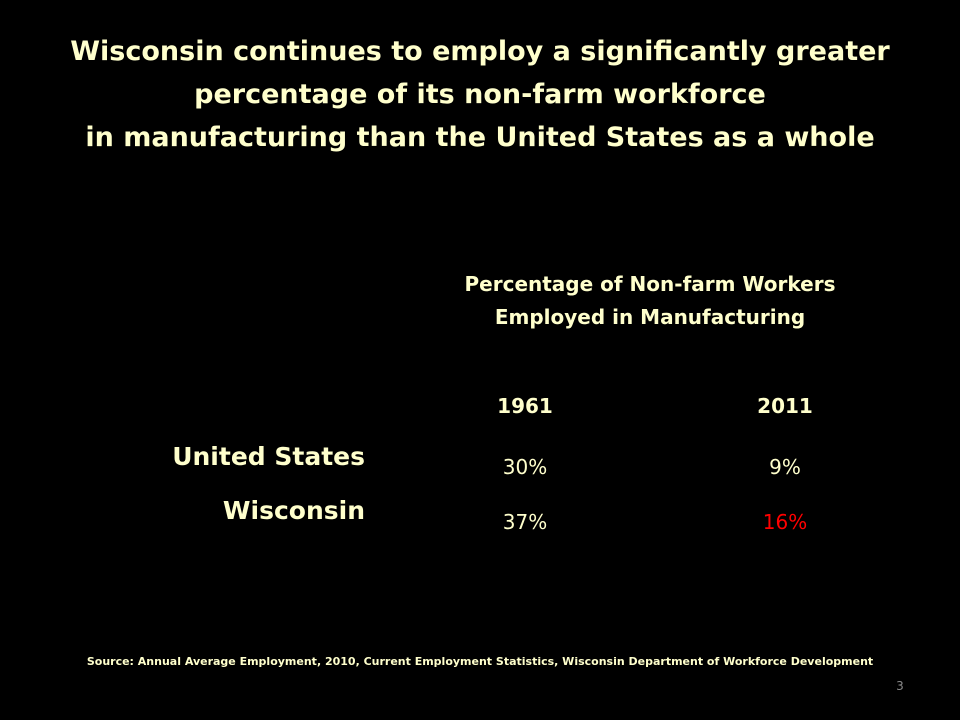 The height and width of the screenshot is (720, 960). Describe the element at coordinates (650, 317) in the screenshot. I see `table-heading-line-2: Employed in Manufacturing` at that location.